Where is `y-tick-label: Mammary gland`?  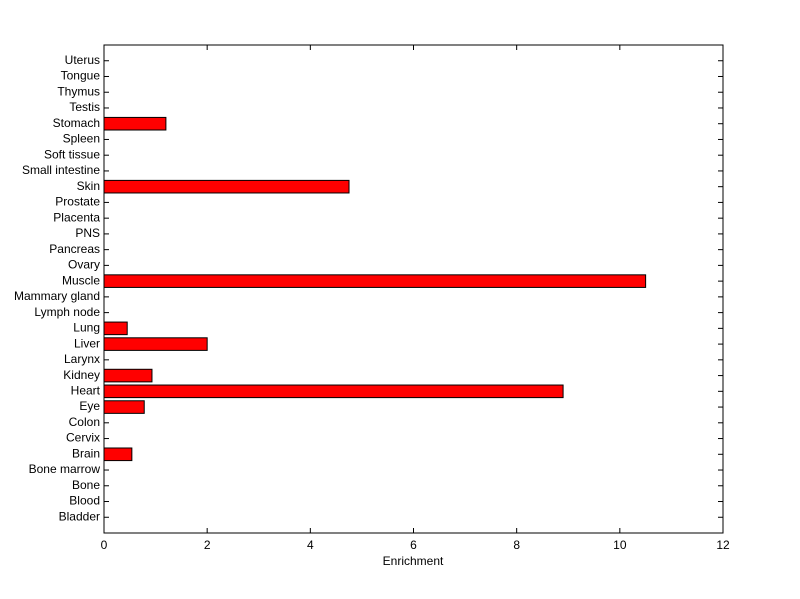
y-tick-label: Mammary gland is located at coordinates (57, 296).